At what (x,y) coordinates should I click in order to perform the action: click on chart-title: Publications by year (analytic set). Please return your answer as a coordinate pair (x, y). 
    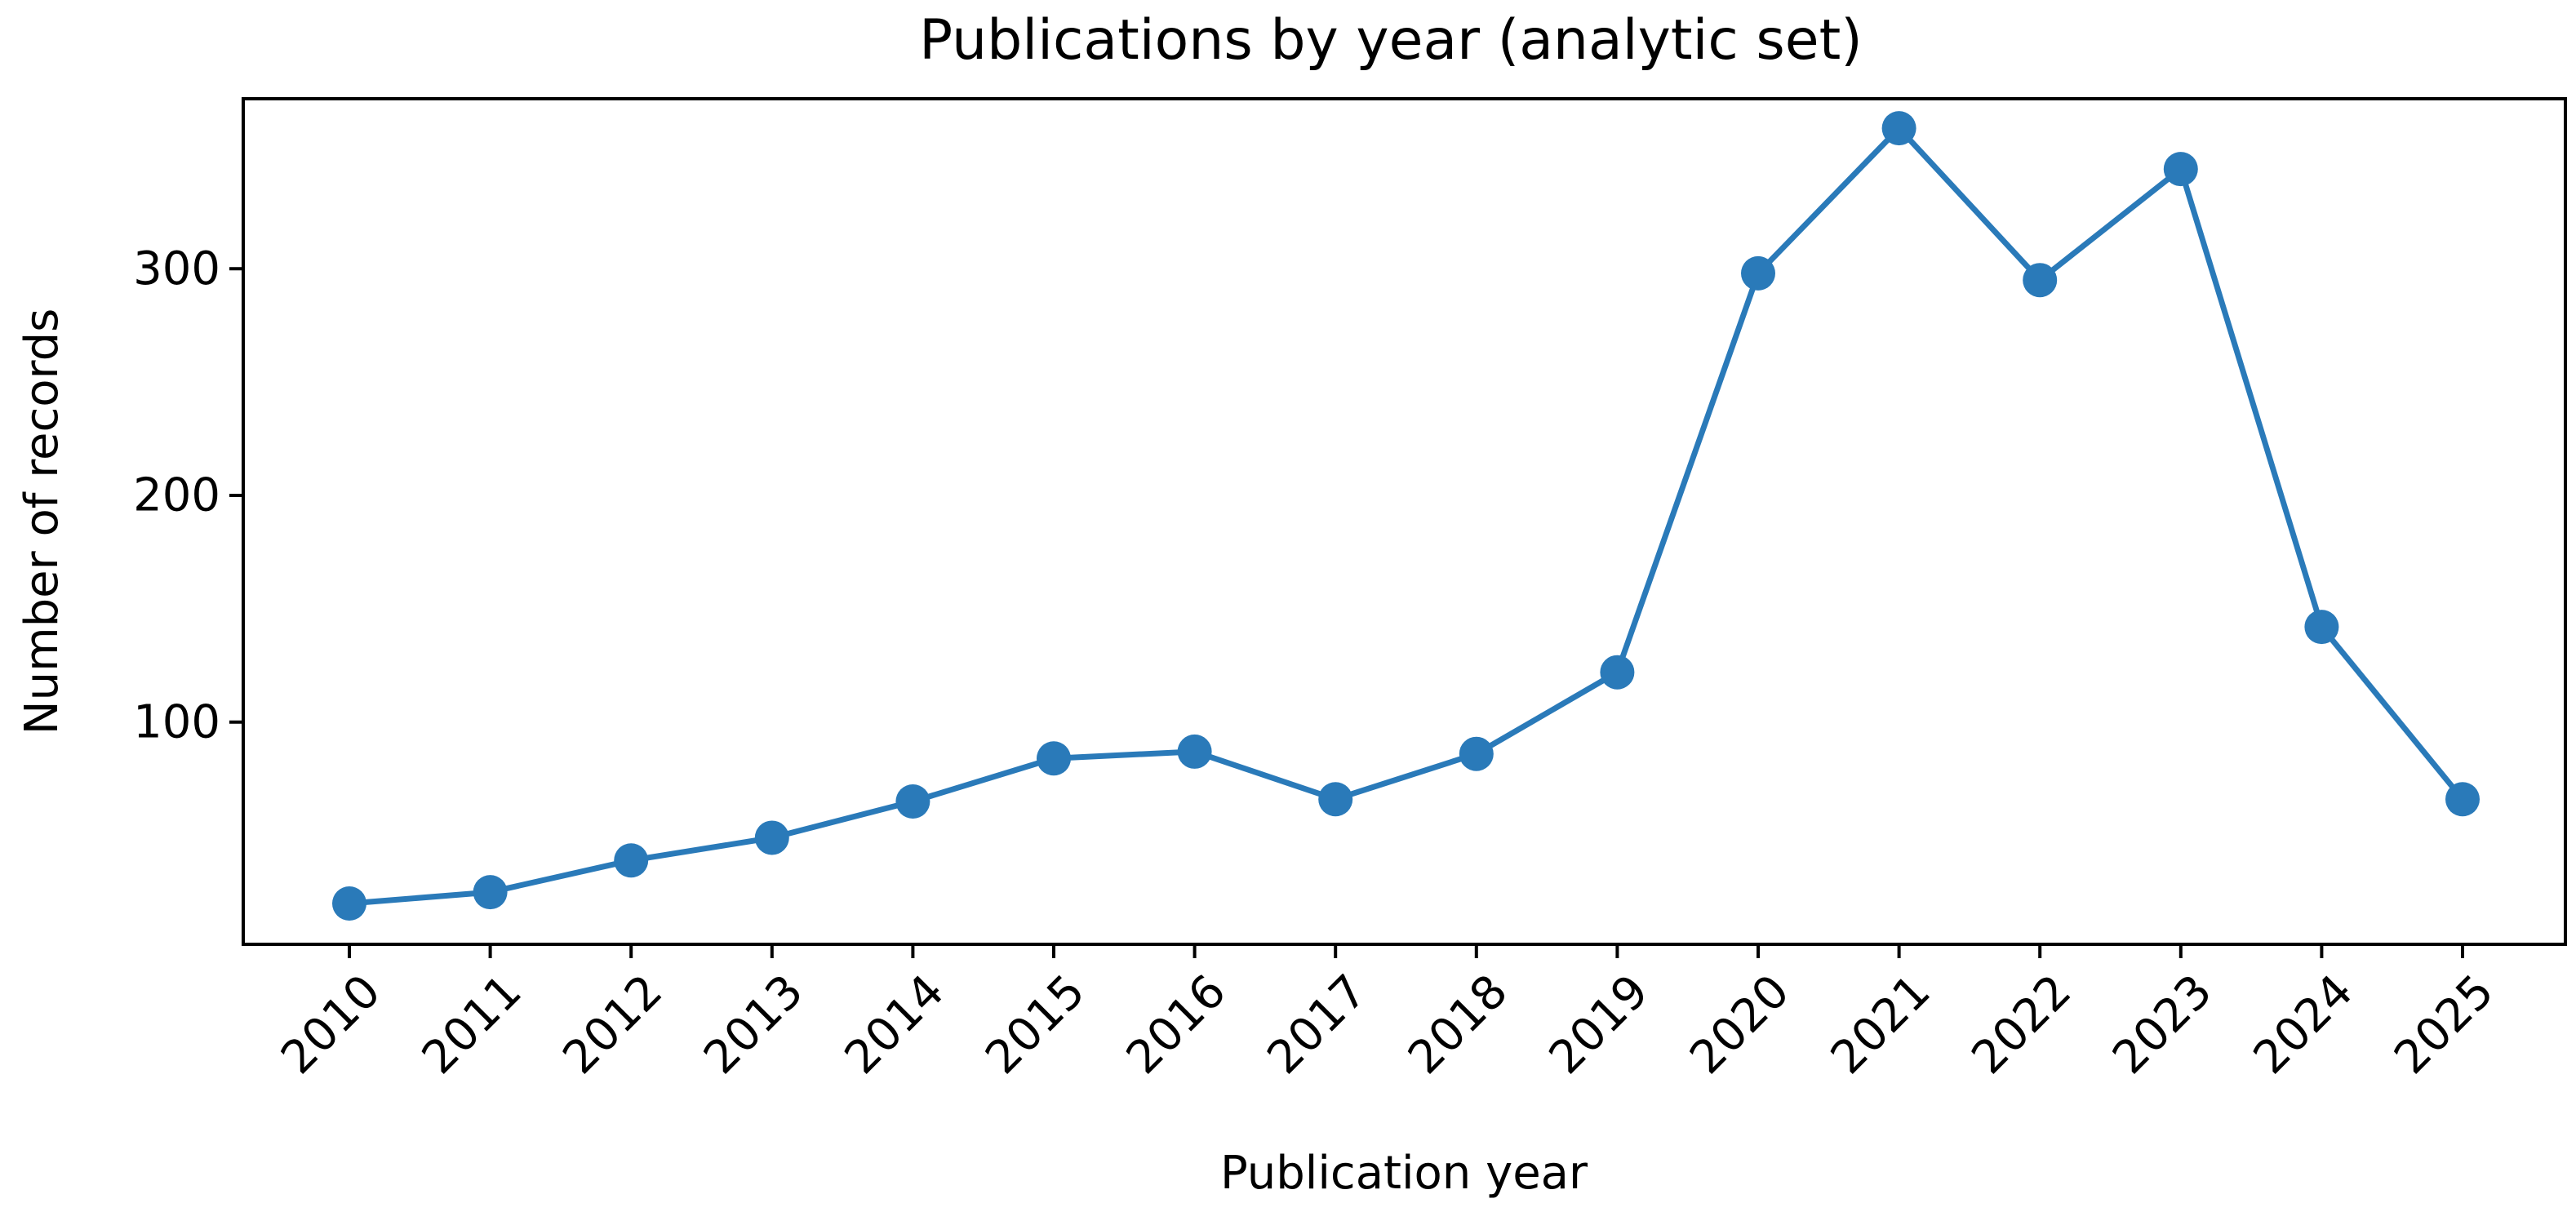
    Looking at the image, I should click on (1391, 40).